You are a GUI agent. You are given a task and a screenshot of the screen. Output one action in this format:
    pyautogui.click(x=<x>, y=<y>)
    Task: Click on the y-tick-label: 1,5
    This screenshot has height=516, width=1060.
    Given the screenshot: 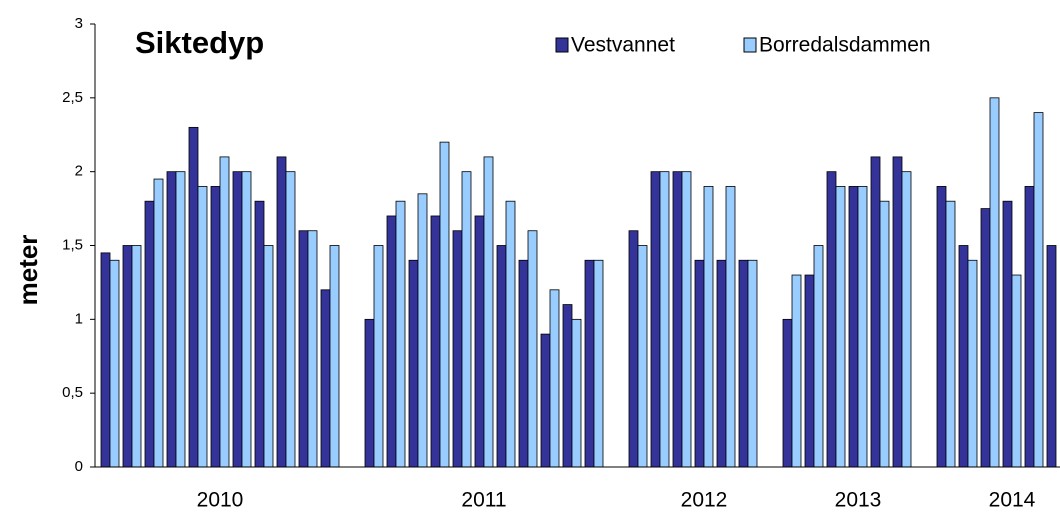 What is the action you would take?
    pyautogui.click(x=72, y=244)
    